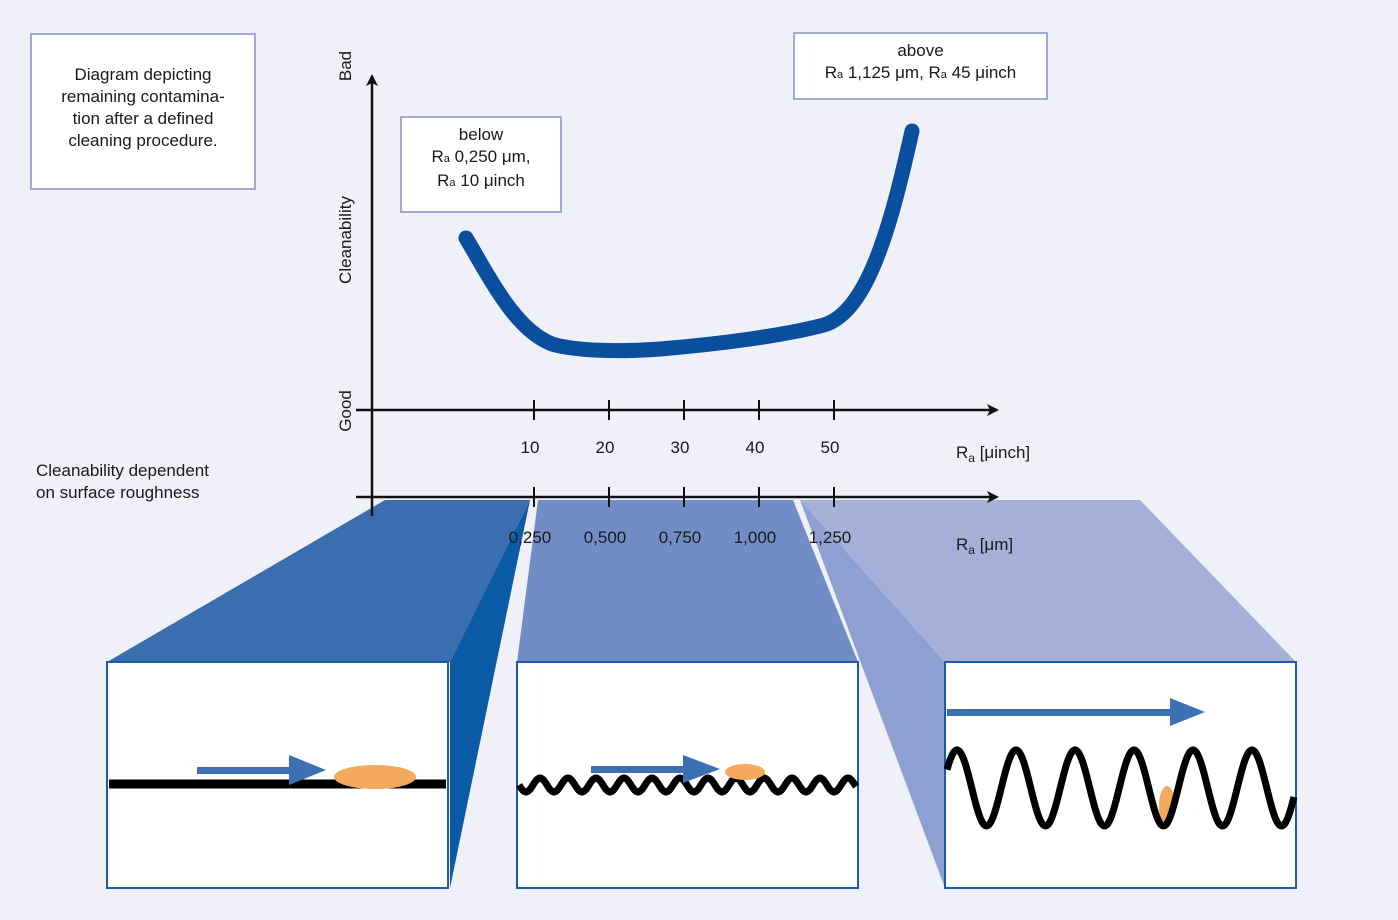  Describe the element at coordinates (318, 581) in the screenshot. I see `zone-smooth-trapezoid` at that location.